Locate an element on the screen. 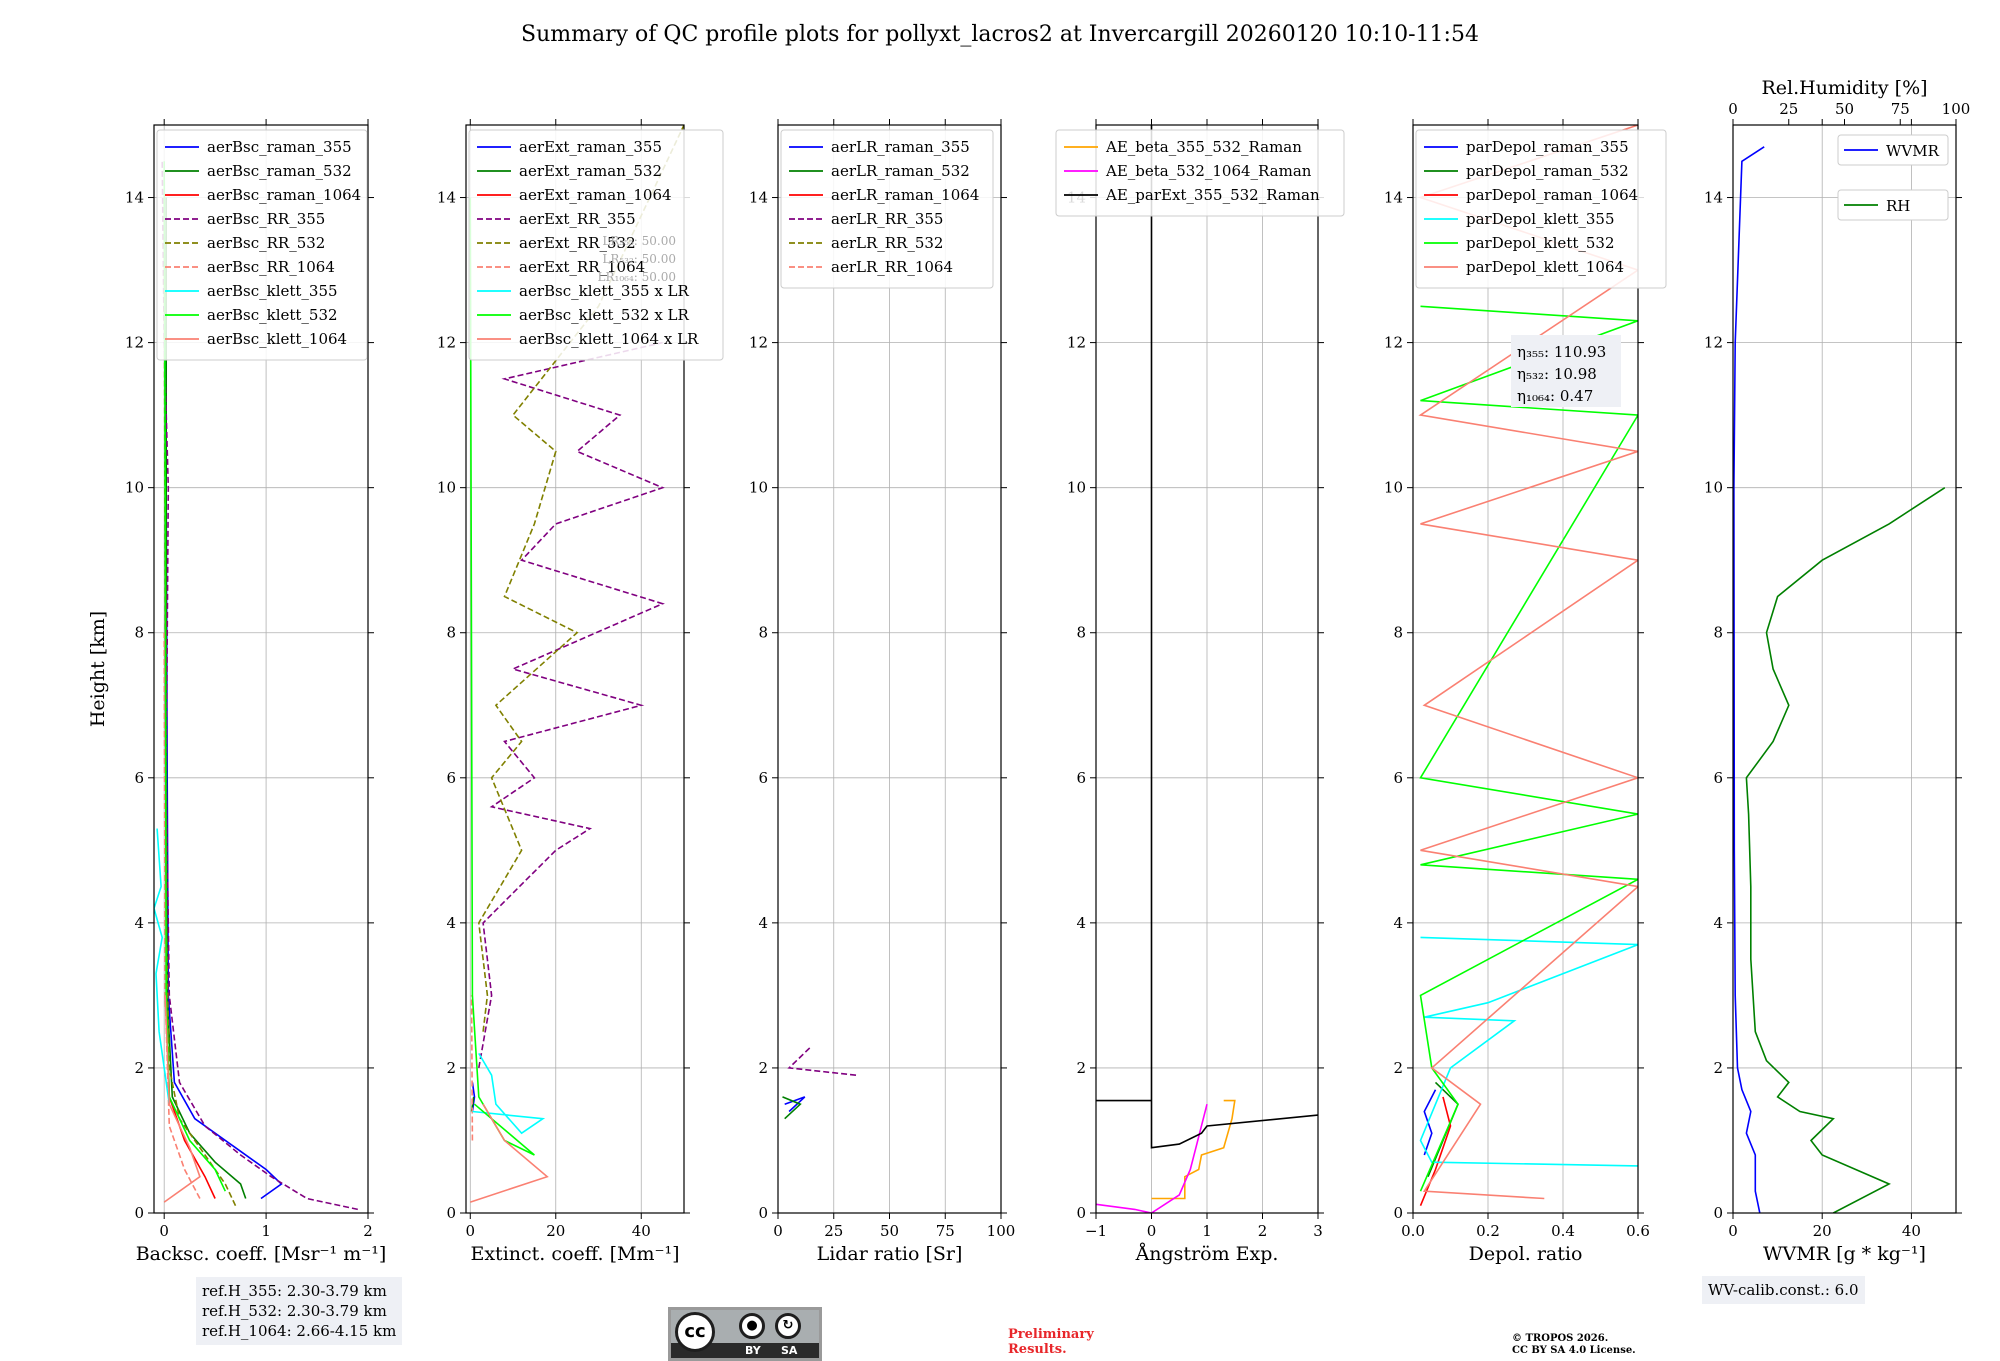  ref-height-532: ref.H_532: 2.30-3.79 km is located at coordinates (294, 1311).